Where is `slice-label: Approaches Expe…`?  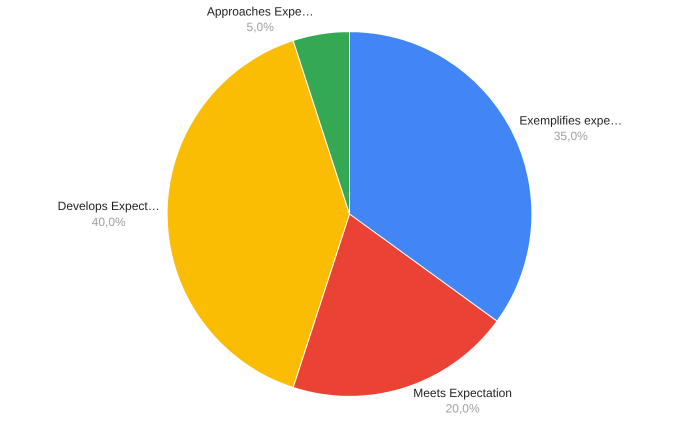 slice-label: Approaches Expe… is located at coordinates (260, 11).